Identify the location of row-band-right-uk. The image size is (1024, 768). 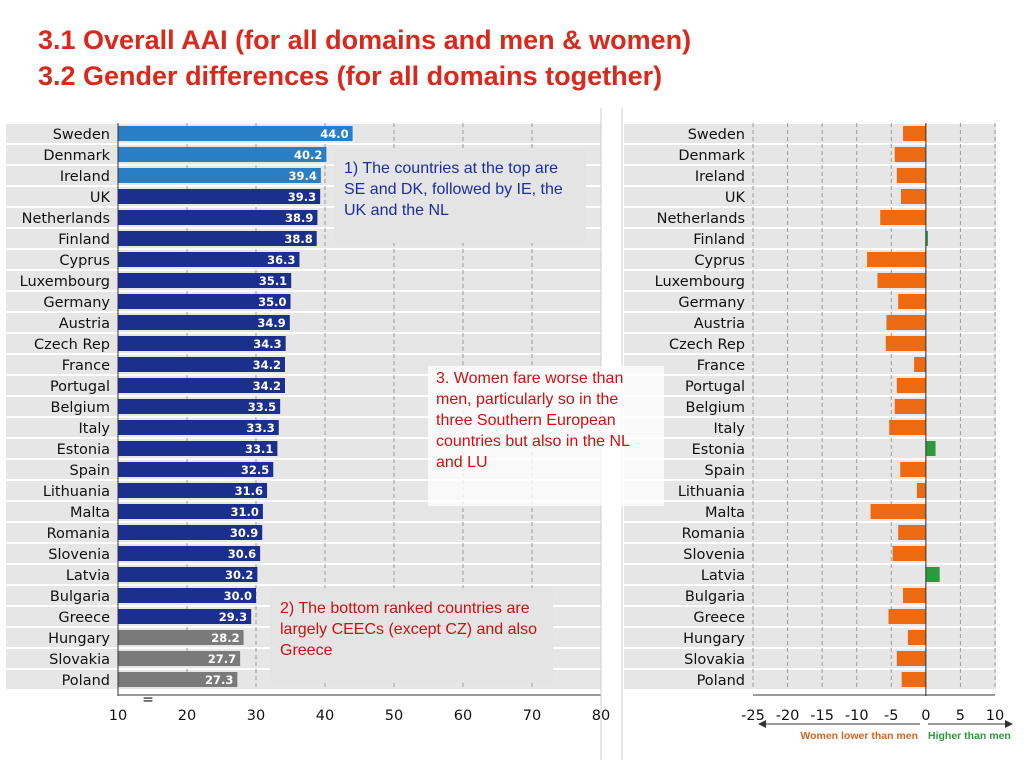
(810, 196).